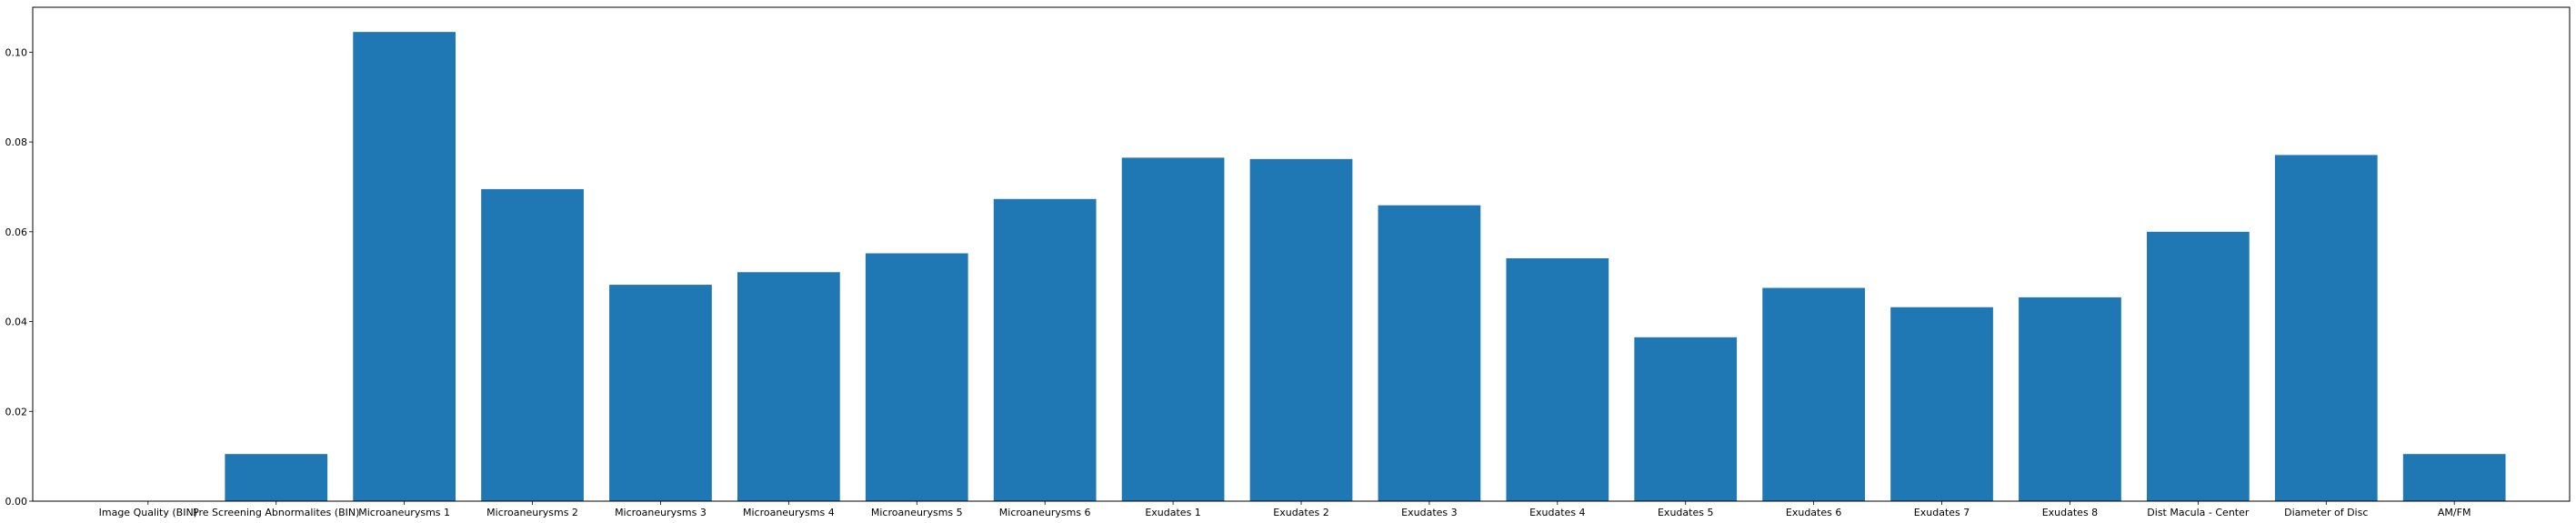  I want to click on x-tick-label-2: Microaneurysms 1, so click(404, 512).